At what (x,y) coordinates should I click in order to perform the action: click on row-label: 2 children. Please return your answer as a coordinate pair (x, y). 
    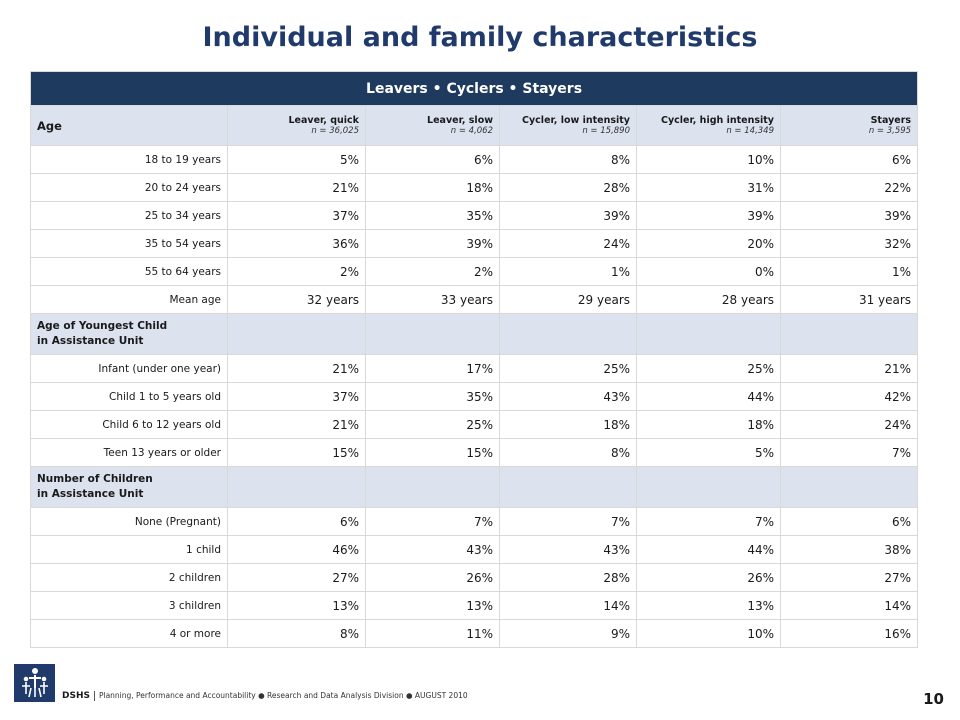
    Looking at the image, I should click on (129, 577).